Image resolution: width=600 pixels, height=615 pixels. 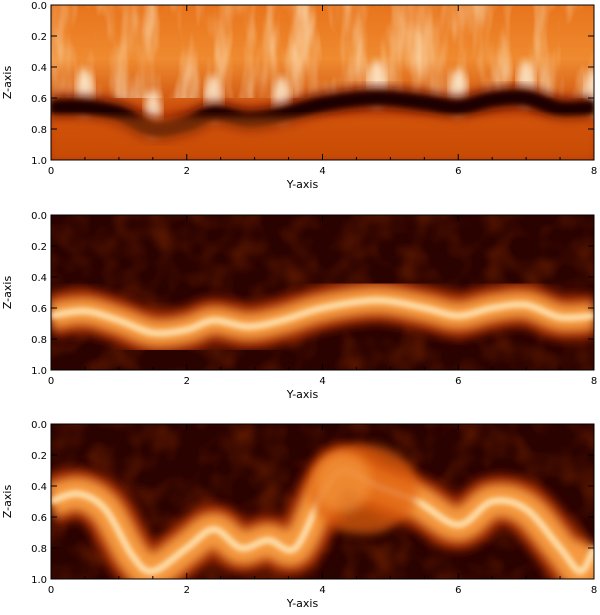 What do you see at coordinates (322, 138) in the screenshot?
I see `lower-region` at bounding box center [322, 138].